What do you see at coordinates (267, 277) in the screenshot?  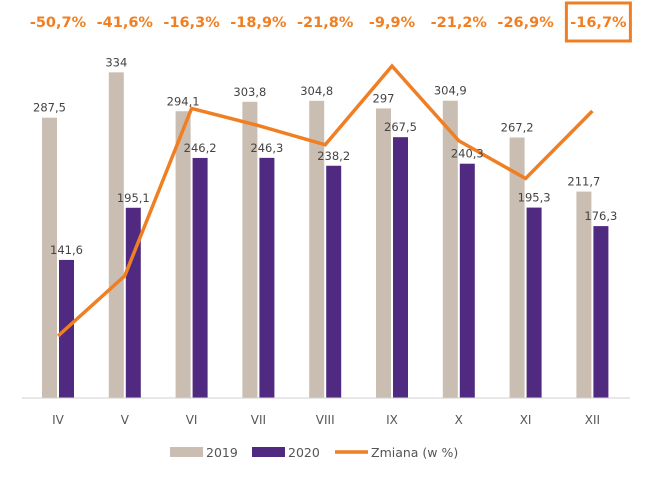 I see `bar-2020-VII` at bounding box center [267, 277].